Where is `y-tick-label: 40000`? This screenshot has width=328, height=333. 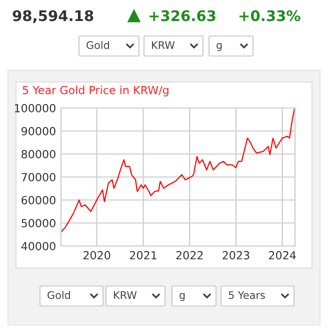
y-tick-label: 40000 is located at coordinates (38, 246).